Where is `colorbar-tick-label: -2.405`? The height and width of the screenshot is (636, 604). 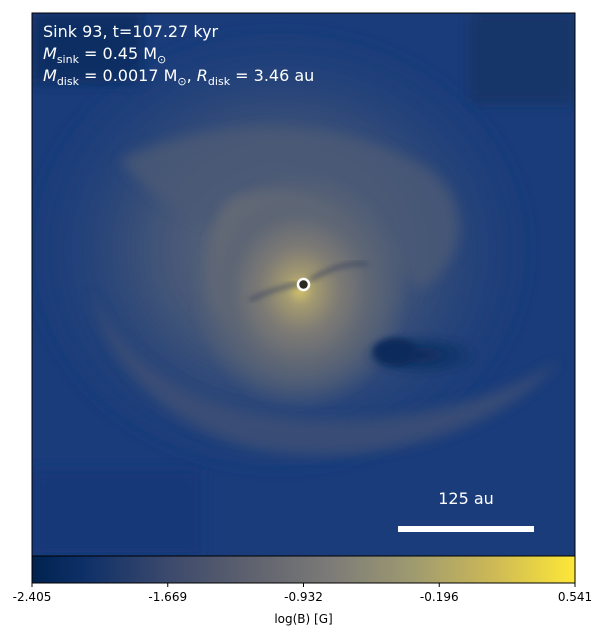
colorbar-tick-label: -2.405 is located at coordinates (32, 597).